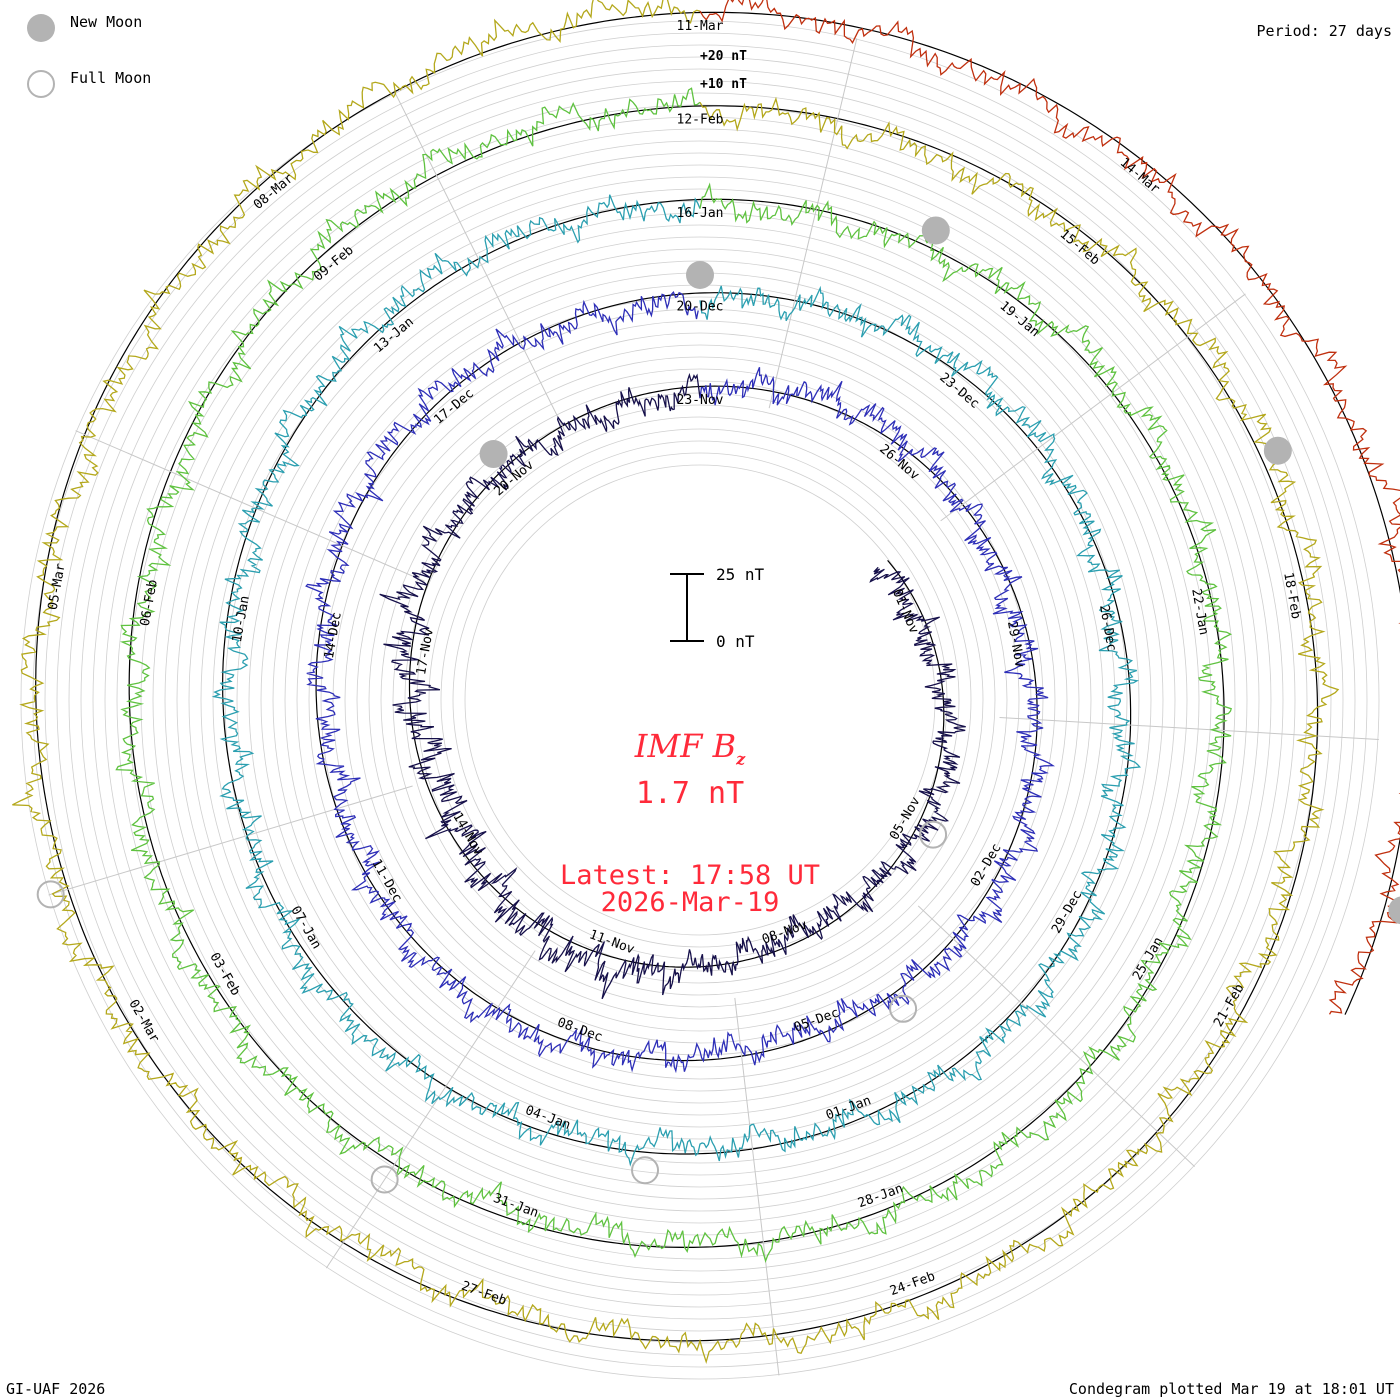  What do you see at coordinates (467, 834) in the screenshot?
I see `date-label: 14-Nov` at bounding box center [467, 834].